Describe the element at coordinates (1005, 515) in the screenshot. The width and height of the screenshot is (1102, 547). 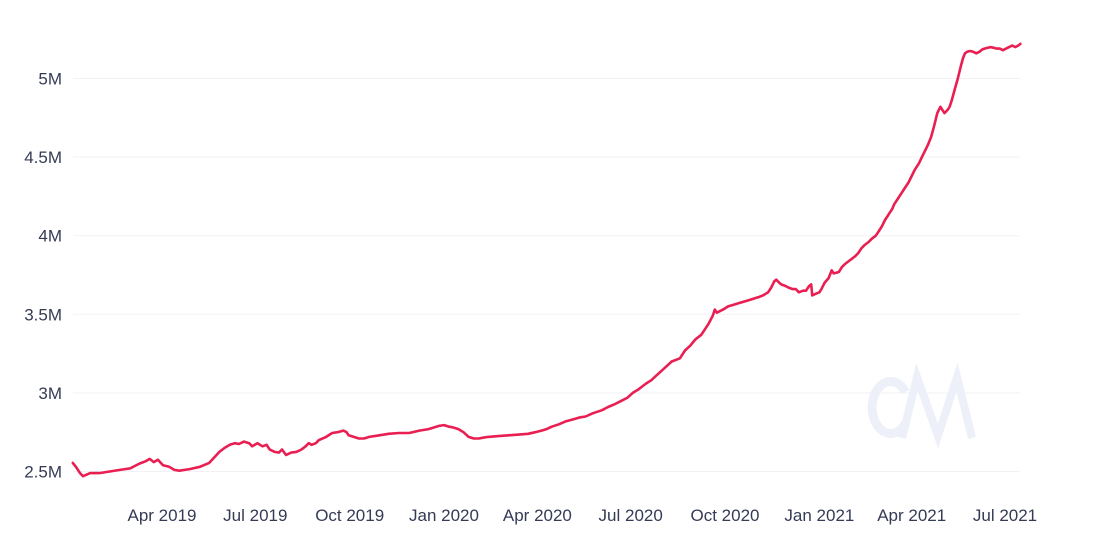
I see `x-tick-label: Jul 2021` at that location.